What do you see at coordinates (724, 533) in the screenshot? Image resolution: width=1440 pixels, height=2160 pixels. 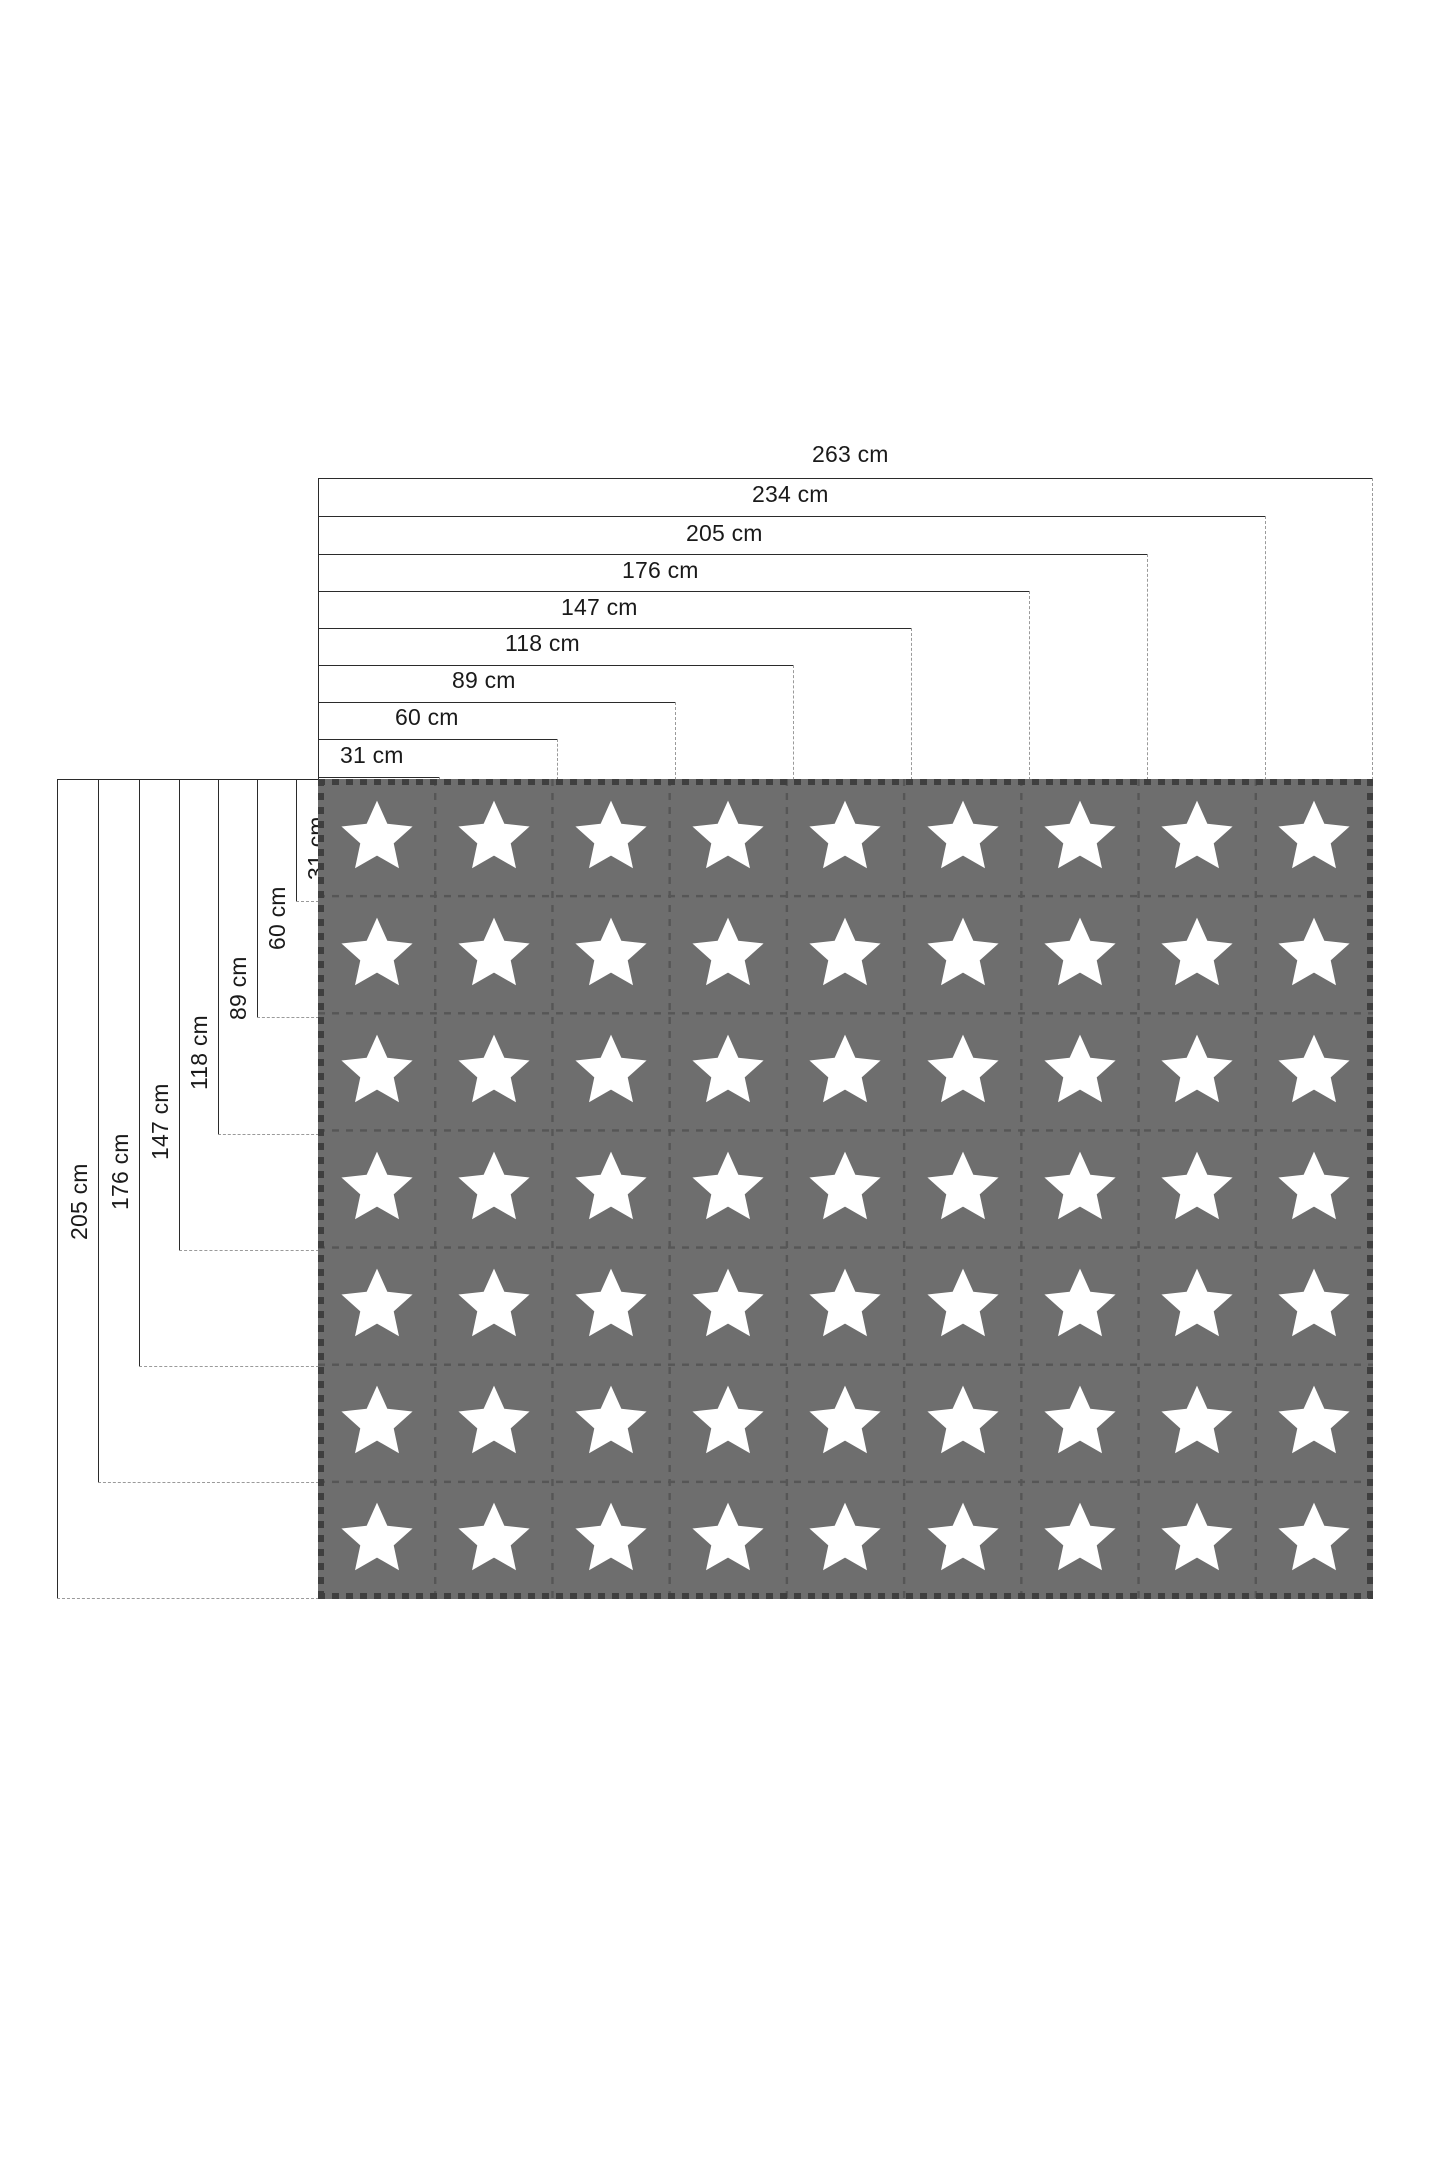 I see `h-dim-label-205: 205 cm` at bounding box center [724, 533].